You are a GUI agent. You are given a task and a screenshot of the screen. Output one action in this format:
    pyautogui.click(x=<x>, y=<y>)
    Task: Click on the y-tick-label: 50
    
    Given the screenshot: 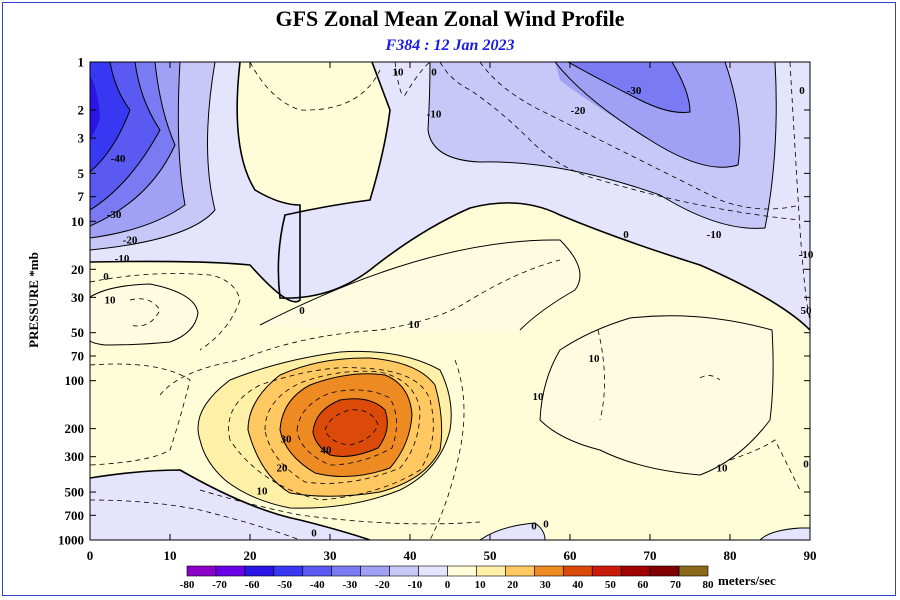 What is the action you would take?
    pyautogui.click(x=77, y=332)
    